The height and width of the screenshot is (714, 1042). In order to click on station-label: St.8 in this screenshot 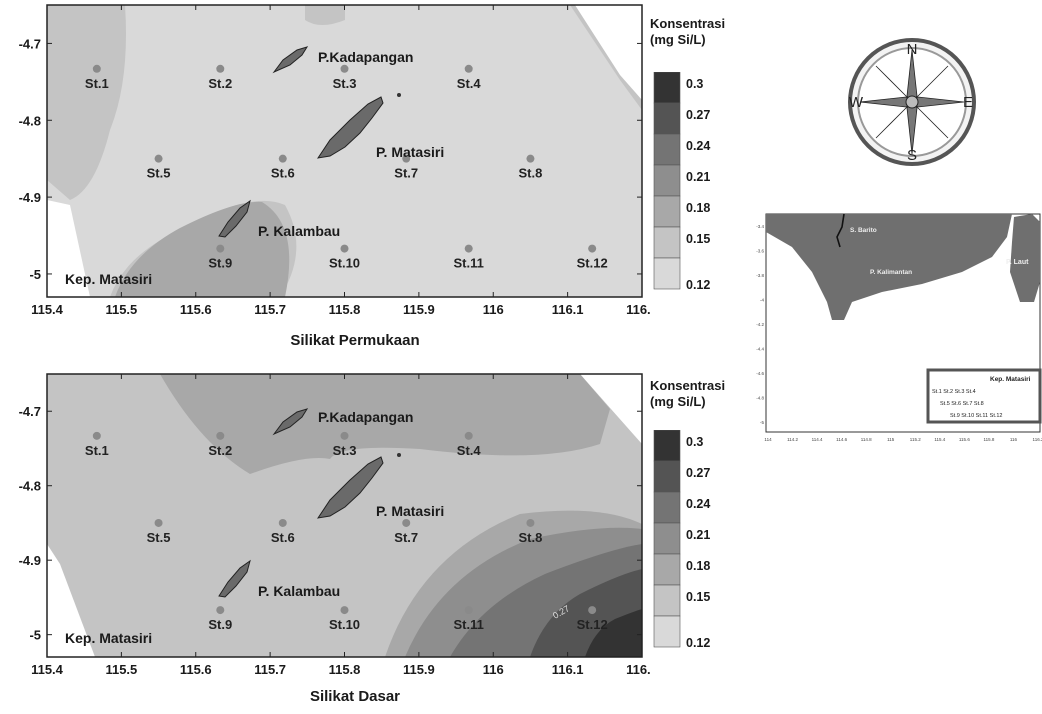, I will do `click(531, 173)`.